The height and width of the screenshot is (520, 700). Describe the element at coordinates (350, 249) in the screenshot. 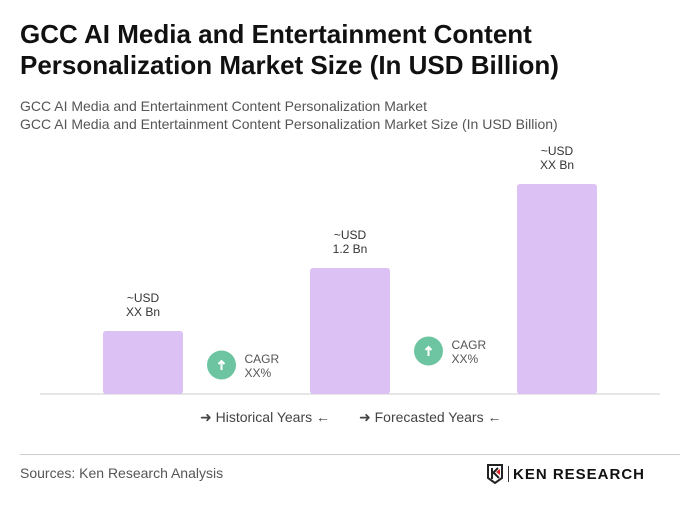

I see `data-label: 1.2 Bn` at that location.